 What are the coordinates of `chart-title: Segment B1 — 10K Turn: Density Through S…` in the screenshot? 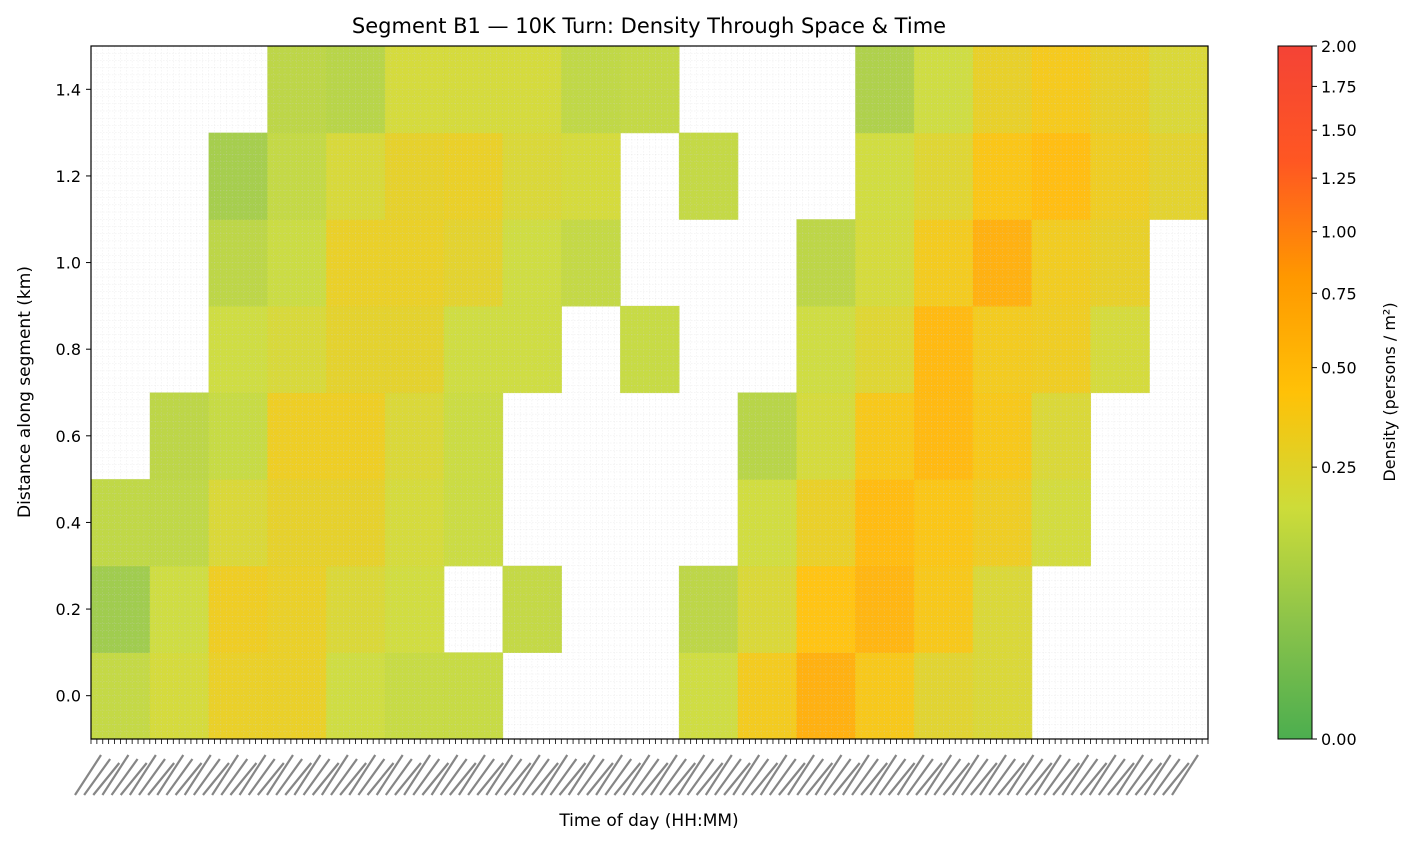 It's located at (649, 26).